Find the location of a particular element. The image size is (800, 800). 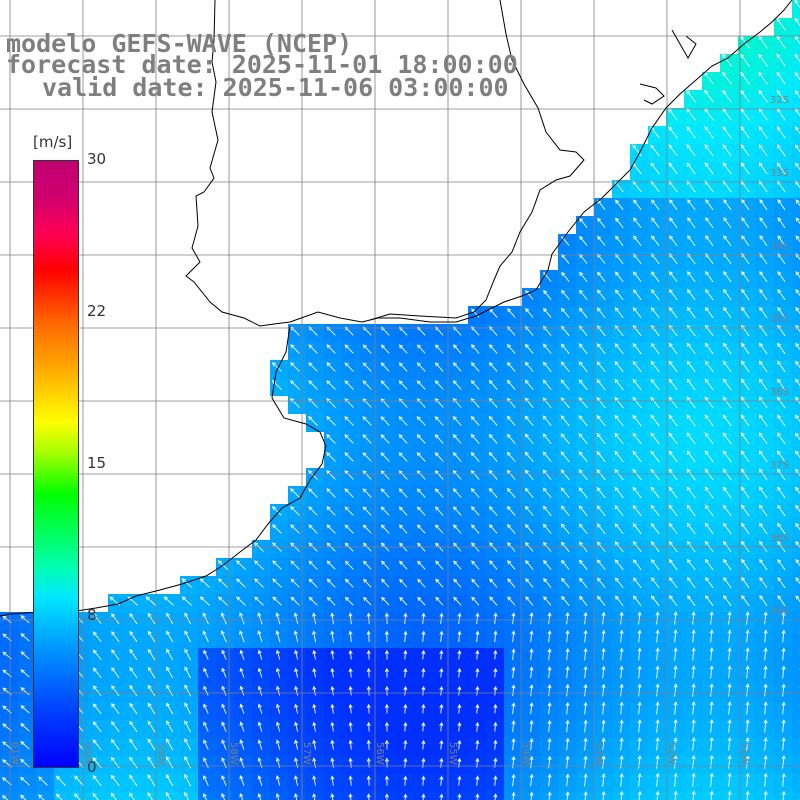

lon-label: 53W is located at coordinates (598, 753).